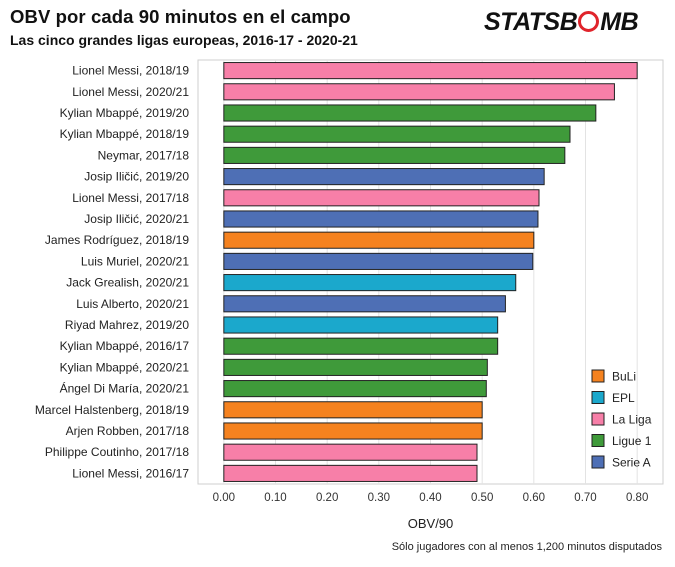  Describe the element at coordinates (531, 22) in the screenshot. I see `logo-text-left: STATSB` at that location.